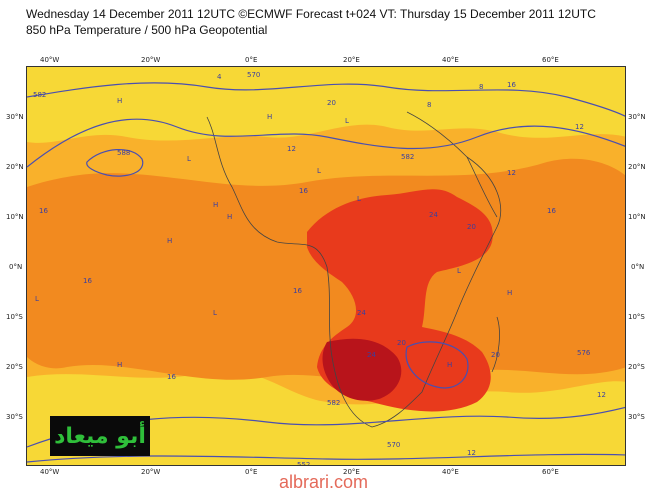  I want to click on logo-text: أبو ميعاد, so click(100, 436).